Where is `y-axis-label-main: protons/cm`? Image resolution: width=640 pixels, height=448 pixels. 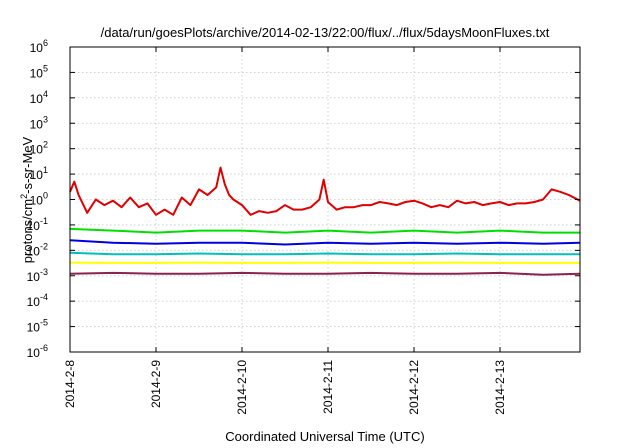 y-axis-label-main: protons/cm is located at coordinates (27, 231).